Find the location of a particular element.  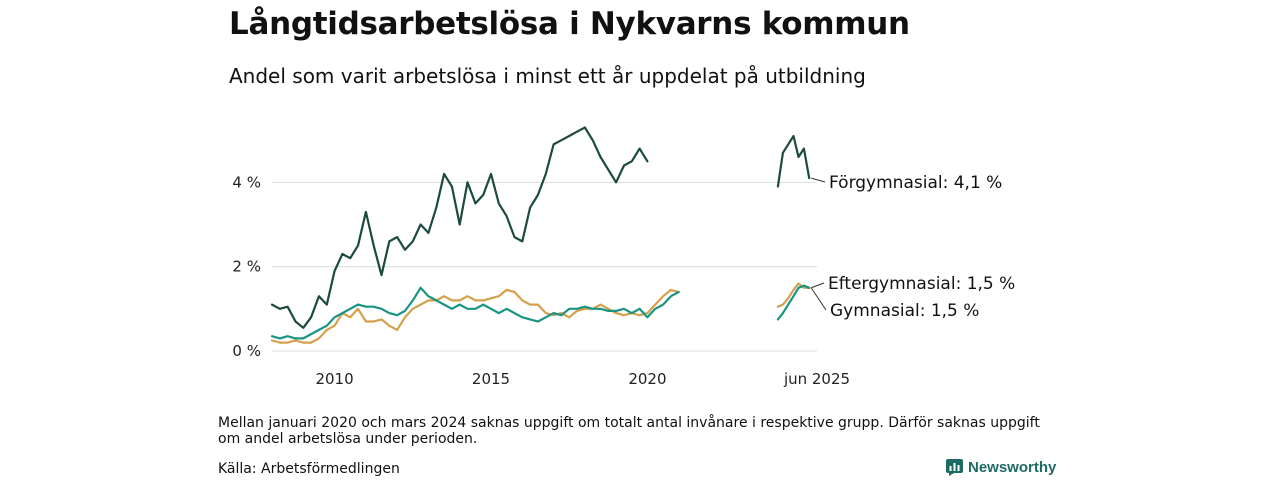

y-axis-ticks: 0 % 2 % 4 % is located at coordinates (246, 266).